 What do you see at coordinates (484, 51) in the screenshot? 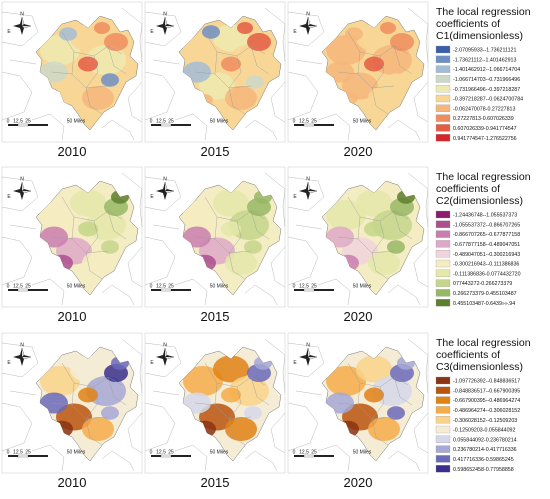
I see `legend-item-label: -2.07095933--1.736211121` at bounding box center [484, 51].